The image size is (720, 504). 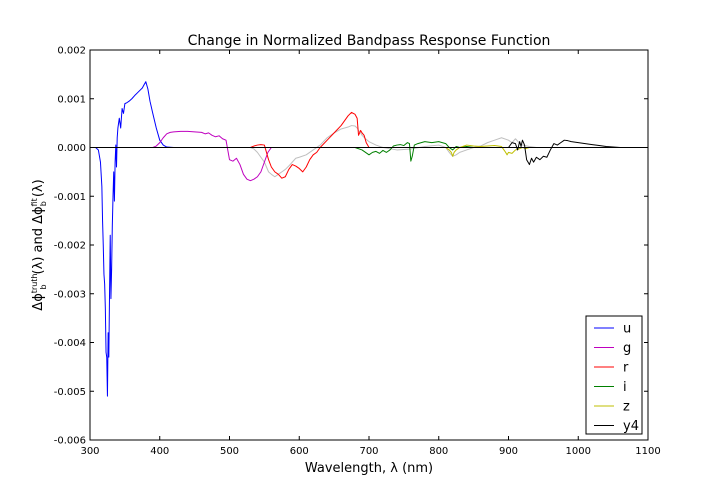 I want to click on x-tick-label: 800, so click(x=438, y=451).